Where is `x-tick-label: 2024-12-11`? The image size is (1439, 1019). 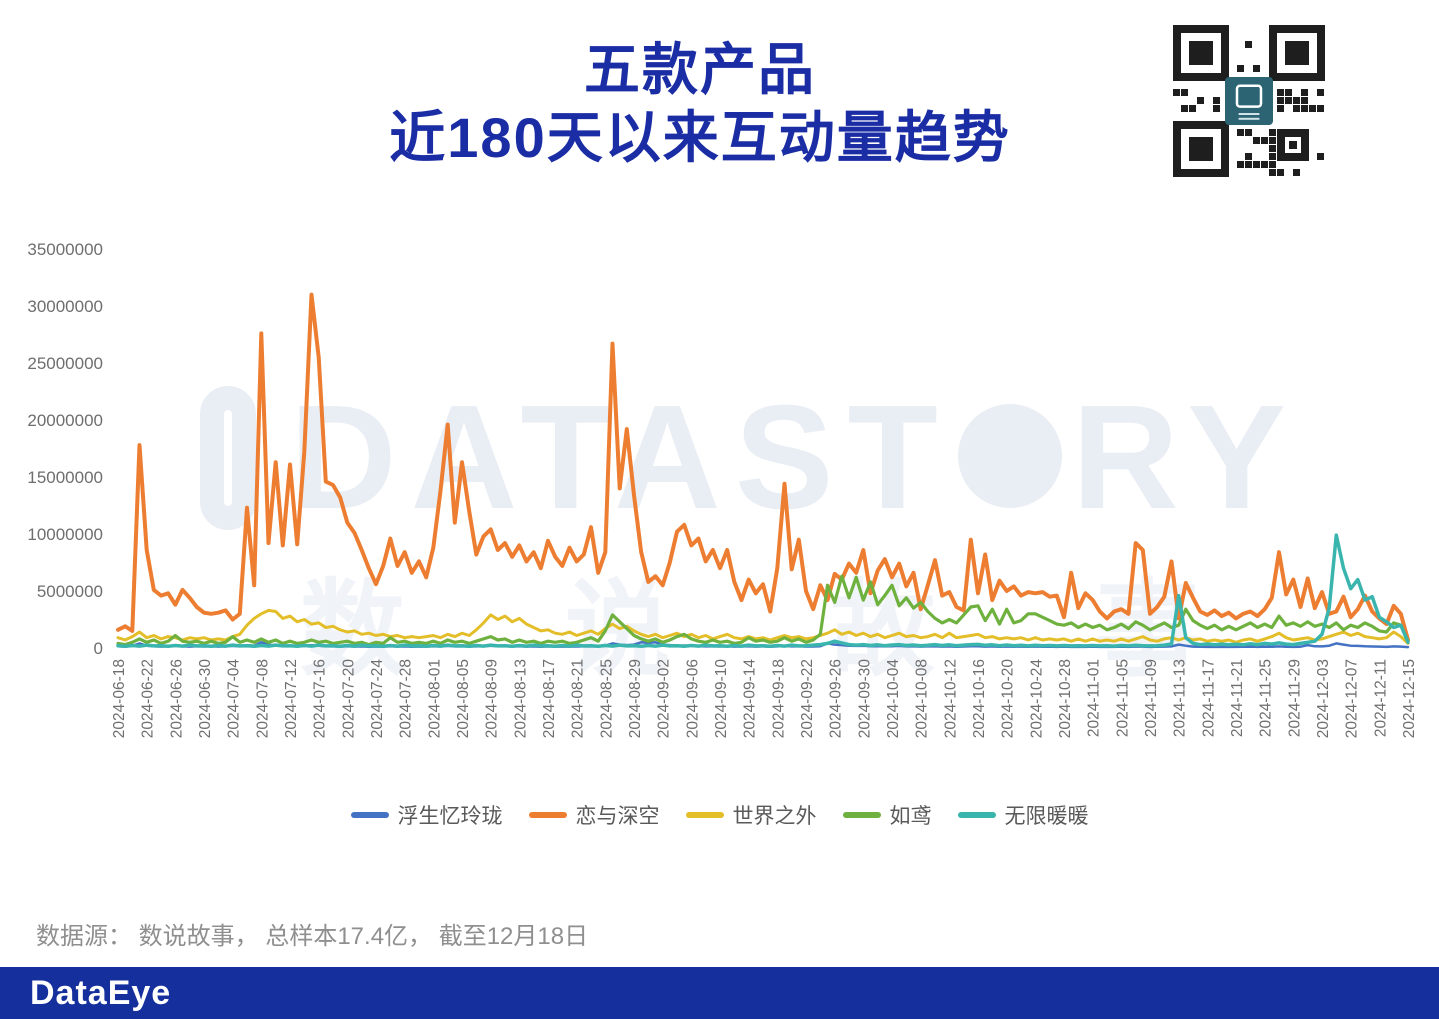
x-tick-label: 2024-12-11 is located at coordinates (1380, 698).